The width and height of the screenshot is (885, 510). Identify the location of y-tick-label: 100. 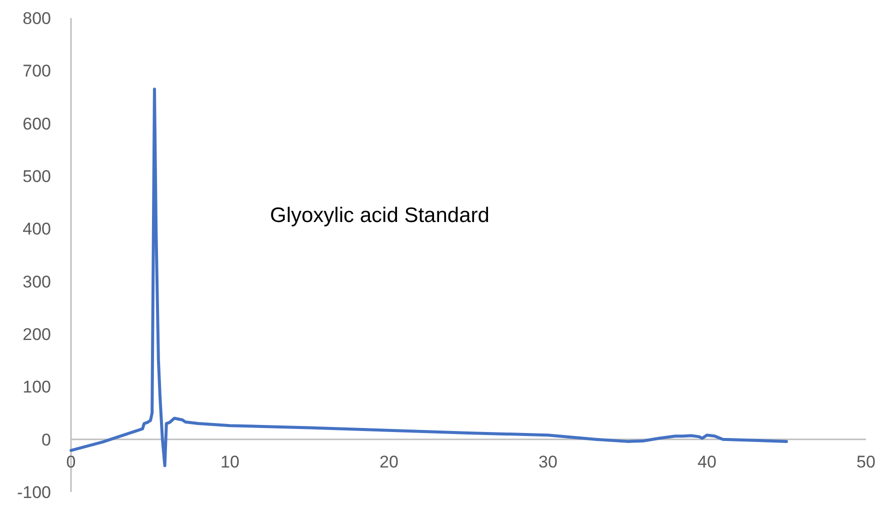
(36, 387).